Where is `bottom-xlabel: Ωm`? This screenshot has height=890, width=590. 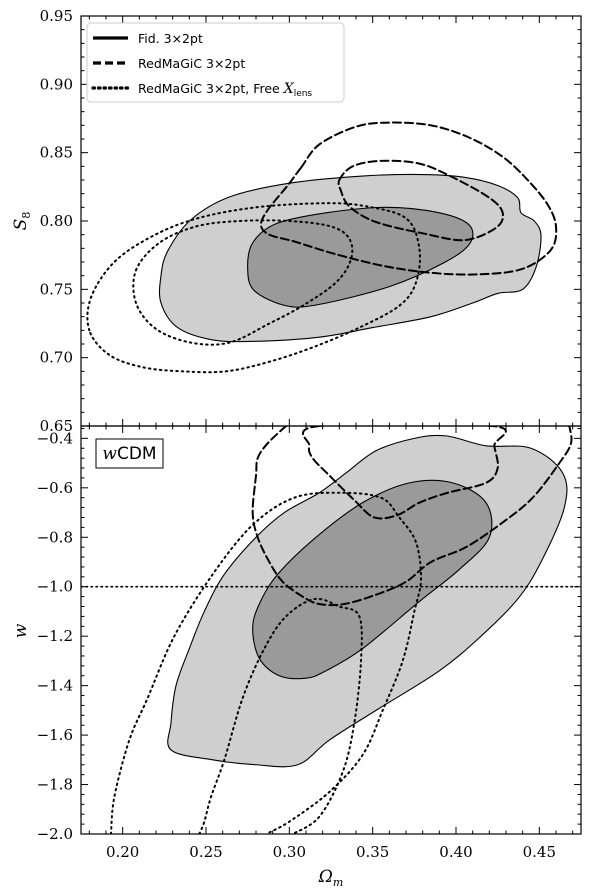 bottom-xlabel: Ωm is located at coordinates (331, 878).